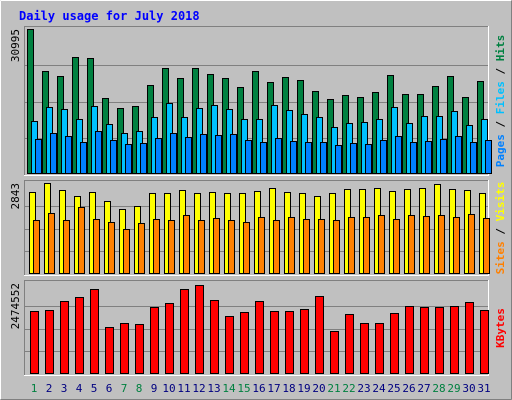  I want to click on x-tick-label-day-31: 31, so click(483, 388).